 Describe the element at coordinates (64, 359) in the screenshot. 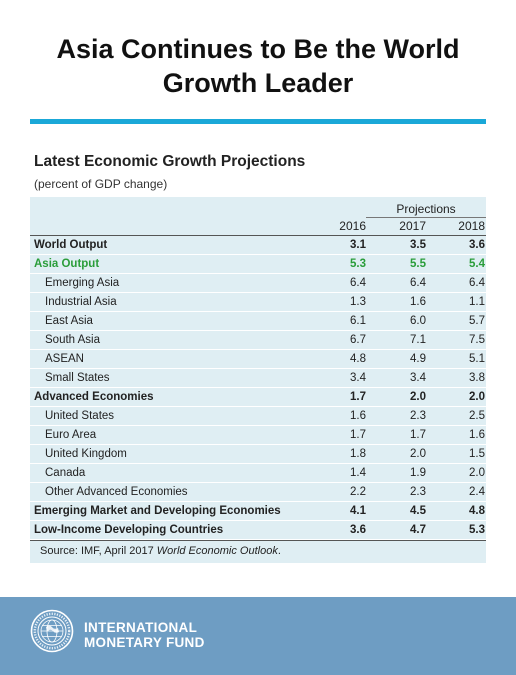

I see `row-label: ASEAN` at that location.